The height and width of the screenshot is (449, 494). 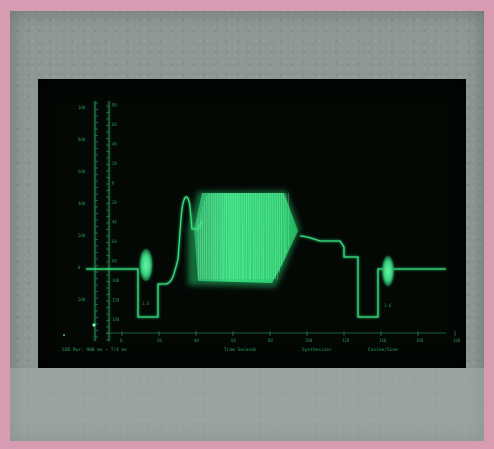 I want to click on time-tick-label: 140, so click(x=383, y=340).